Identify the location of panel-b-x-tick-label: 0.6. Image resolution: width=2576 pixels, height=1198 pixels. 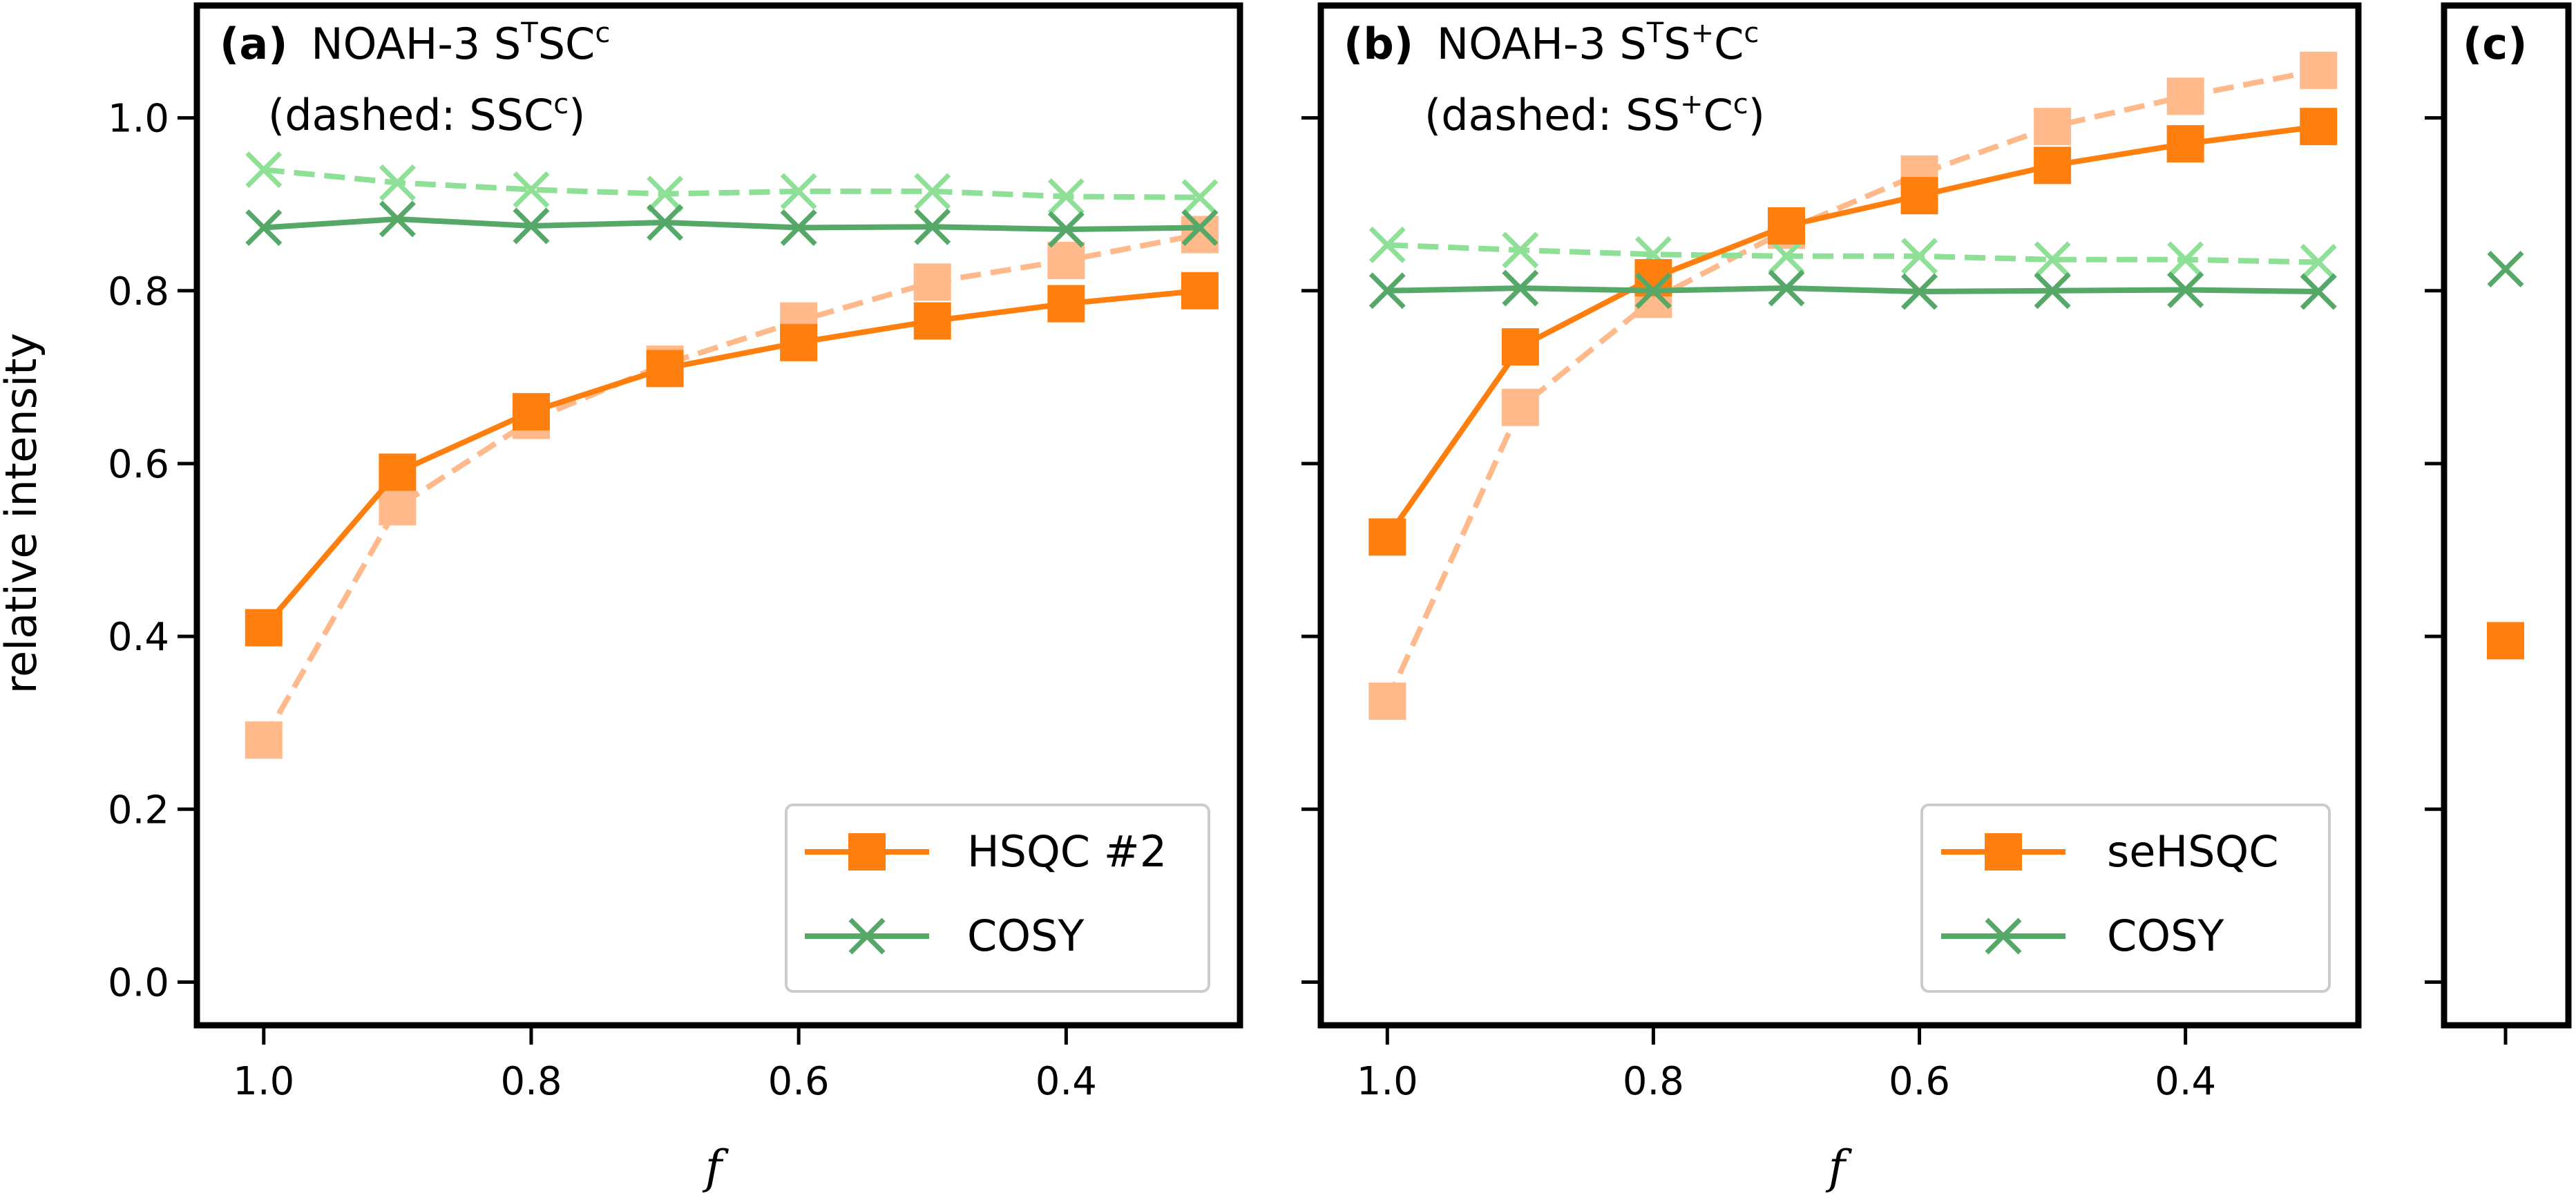
(1919, 1081).